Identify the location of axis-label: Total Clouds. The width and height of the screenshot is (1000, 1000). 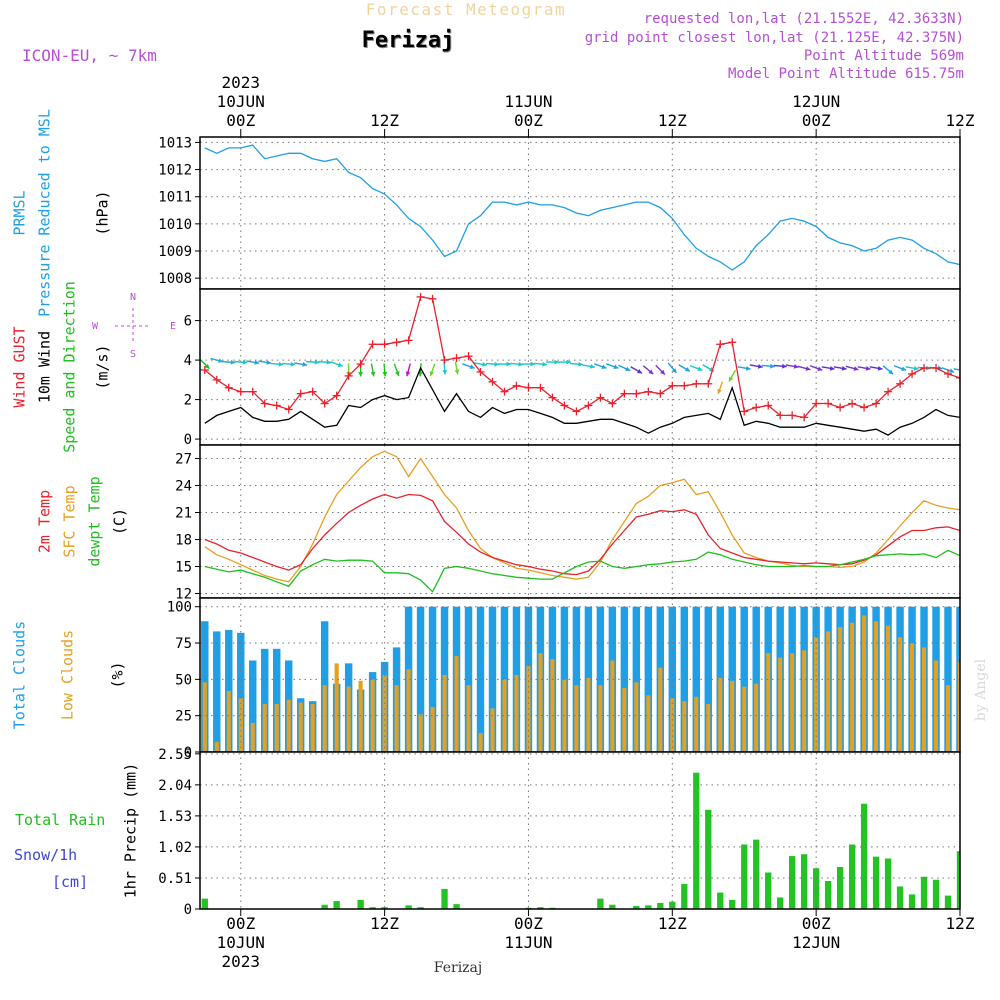
(20, 675).